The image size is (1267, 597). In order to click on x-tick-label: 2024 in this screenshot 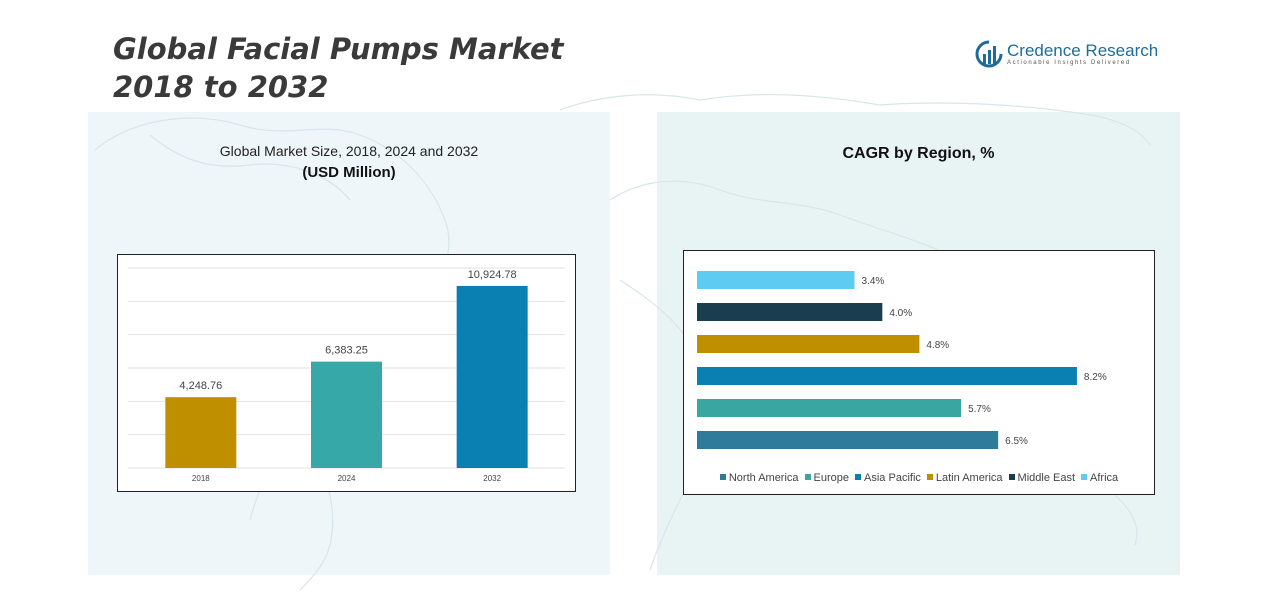, I will do `click(347, 478)`.